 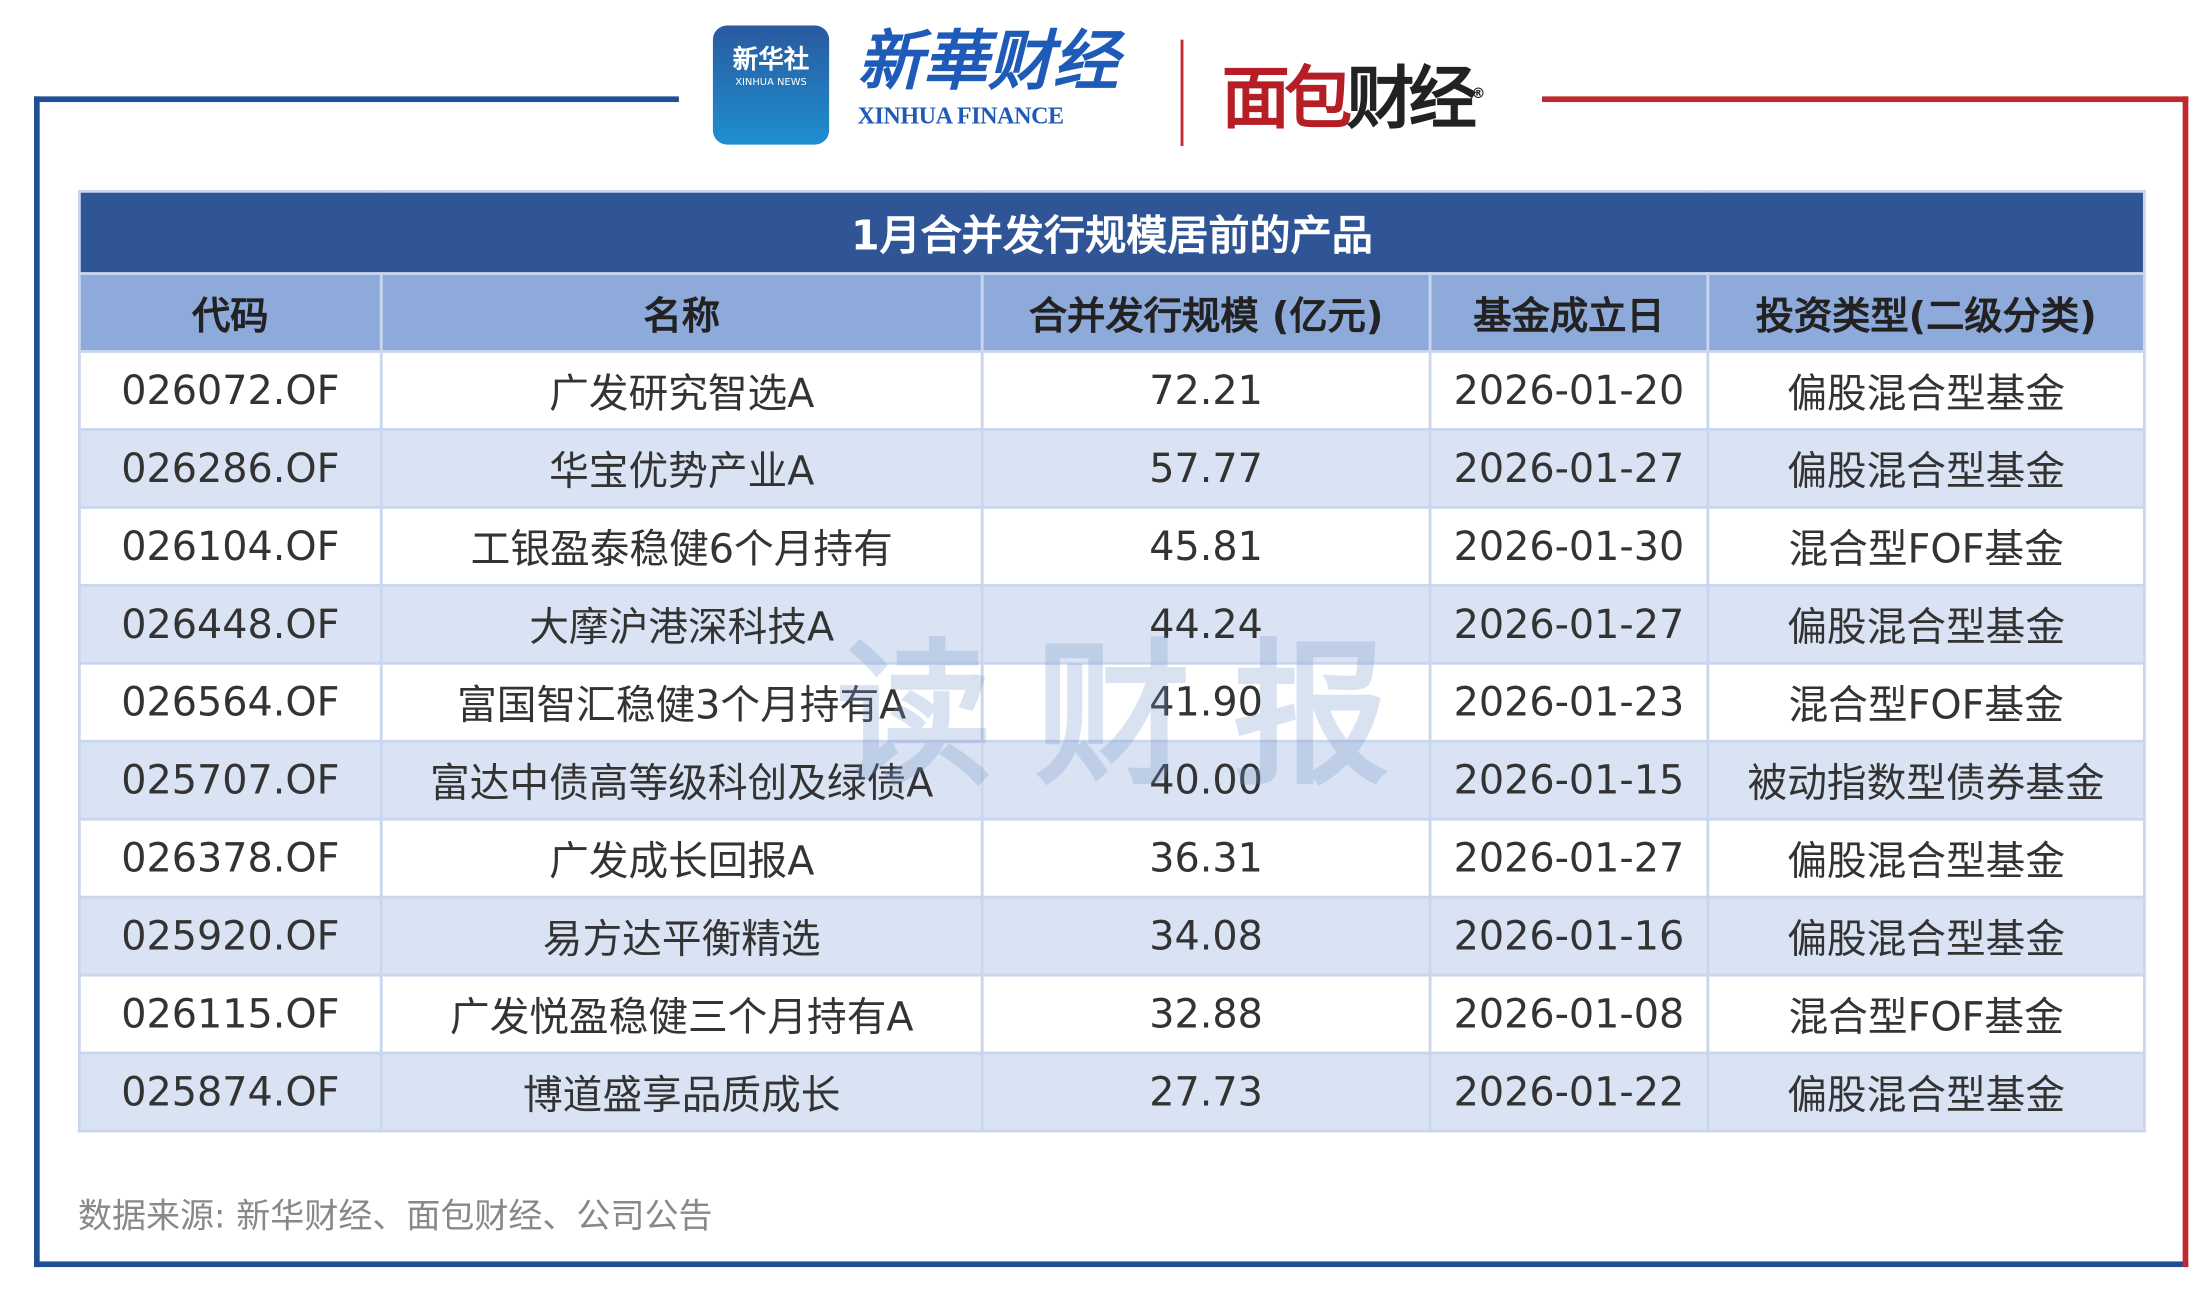 I want to click on table-row: 025920.OF 易方达平衡精选 34.08 2026-01-16 偏股混合型基金, so click(x=1111, y=936).